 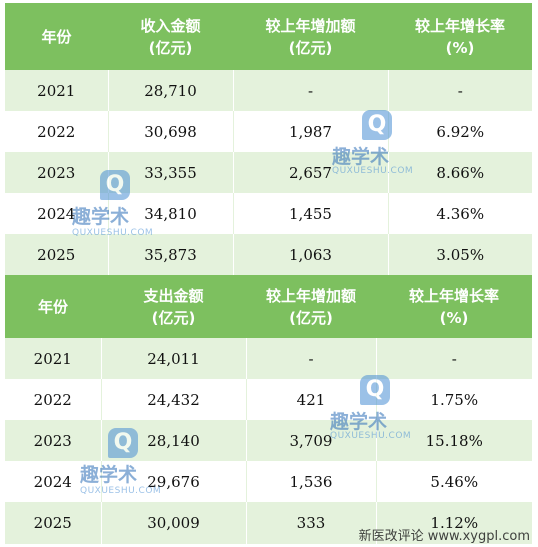 I want to click on income-header-amount: 收入金额 (亿元), so click(x=170, y=36).